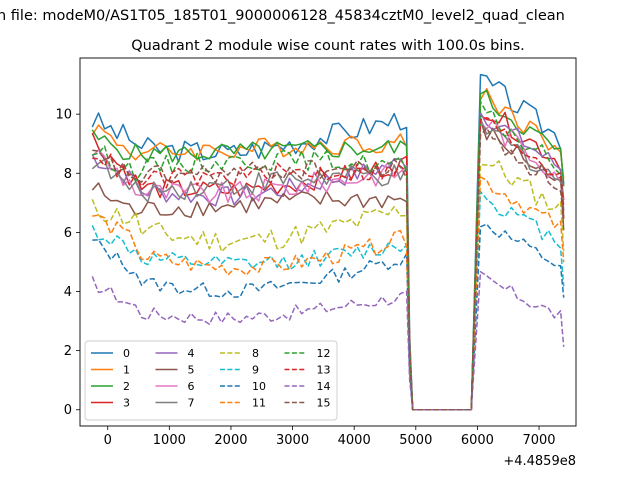 This screenshot has width=640, height=480. I want to click on x-tick-label: 6000, so click(477, 440).